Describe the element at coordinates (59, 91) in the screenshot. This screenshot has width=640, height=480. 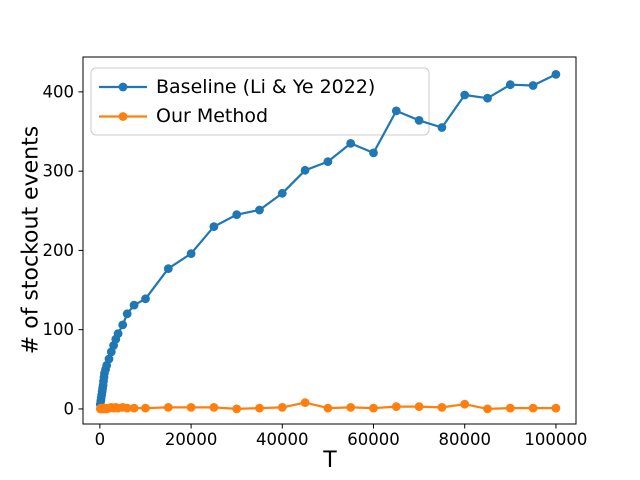
I see `y-tick-label: 400` at that location.